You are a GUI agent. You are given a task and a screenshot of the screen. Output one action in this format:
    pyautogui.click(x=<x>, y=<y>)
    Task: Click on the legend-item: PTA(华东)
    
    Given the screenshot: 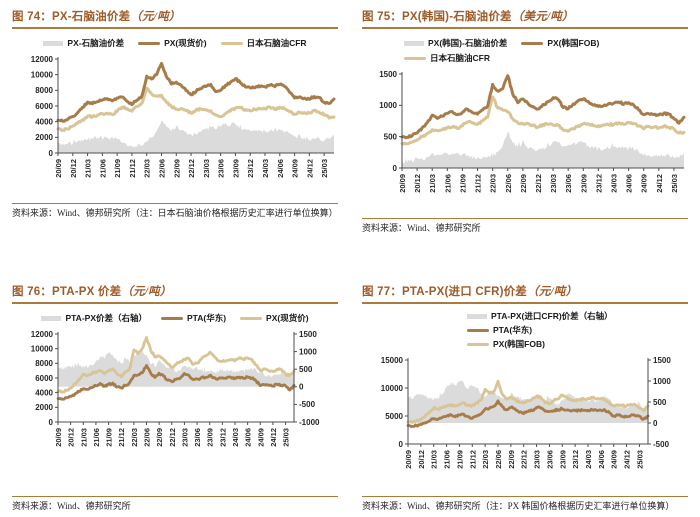 What is the action you would take?
    pyautogui.click(x=193, y=318)
    